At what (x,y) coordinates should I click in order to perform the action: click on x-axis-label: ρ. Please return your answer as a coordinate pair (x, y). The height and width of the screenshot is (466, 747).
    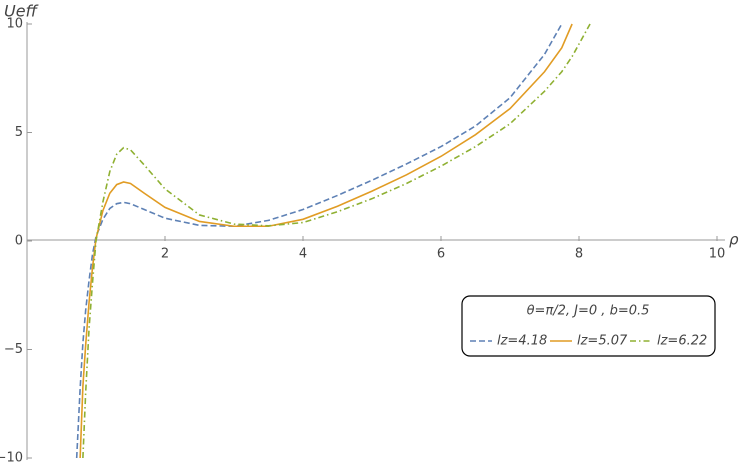
    Looking at the image, I should click on (734, 240).